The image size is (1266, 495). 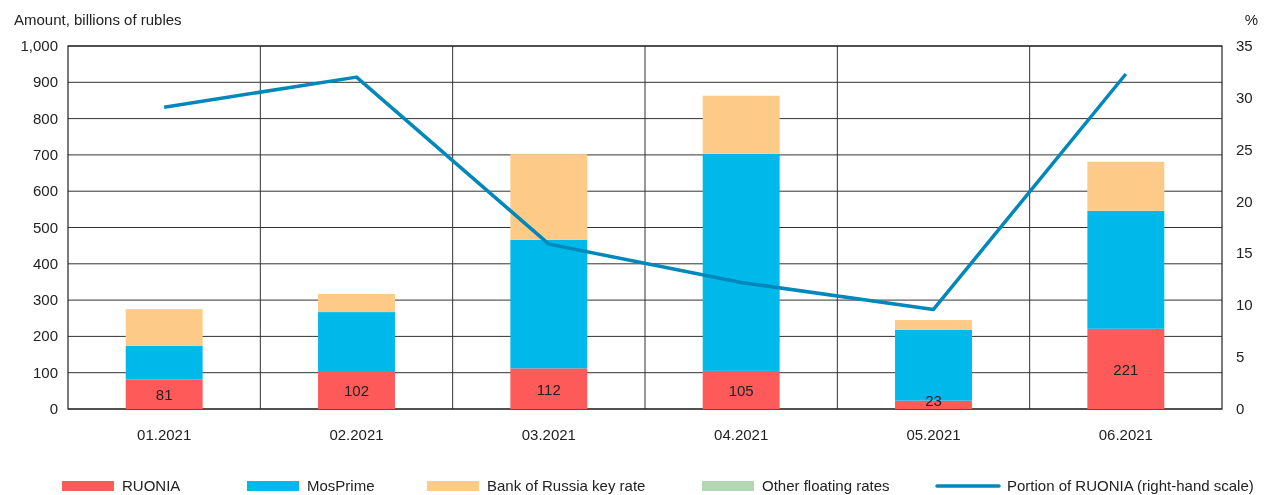 What do you see at coordinates (151, 485) in the screenshot?
I see `legend-label: RUONIA` at bounding box center [151, 485].